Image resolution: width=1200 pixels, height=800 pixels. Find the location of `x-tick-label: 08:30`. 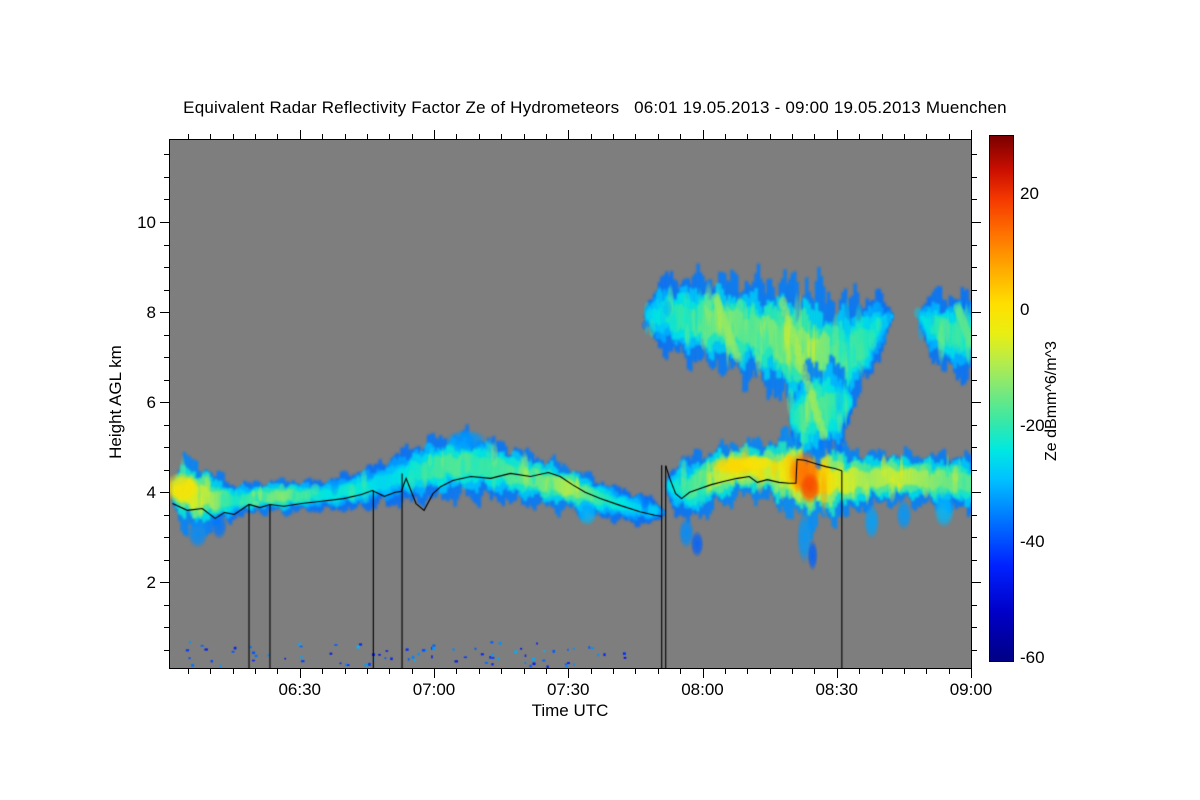

x-tick-label: 08:30 is located at coordinates (837, 689).